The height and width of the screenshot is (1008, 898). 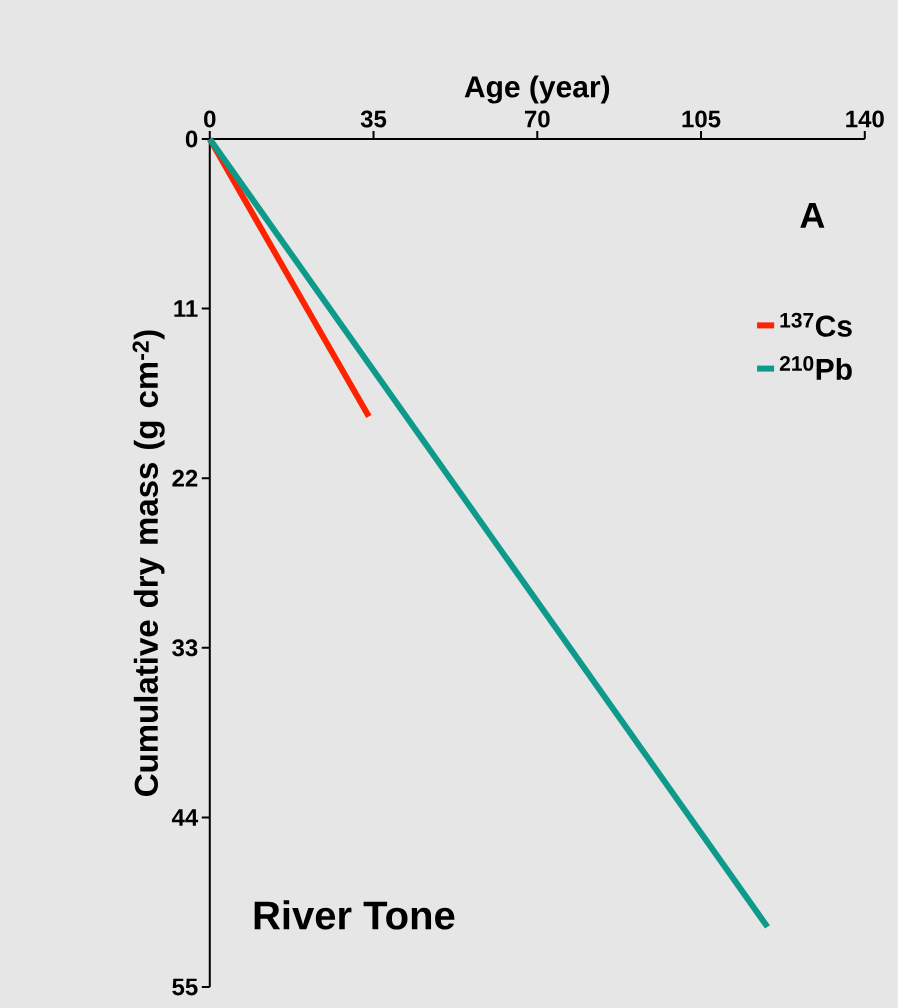 What do you see at coordinates (186, 308) in the screenshot?
I see `y-tick-label: 11` at bounding box center [186, 308].